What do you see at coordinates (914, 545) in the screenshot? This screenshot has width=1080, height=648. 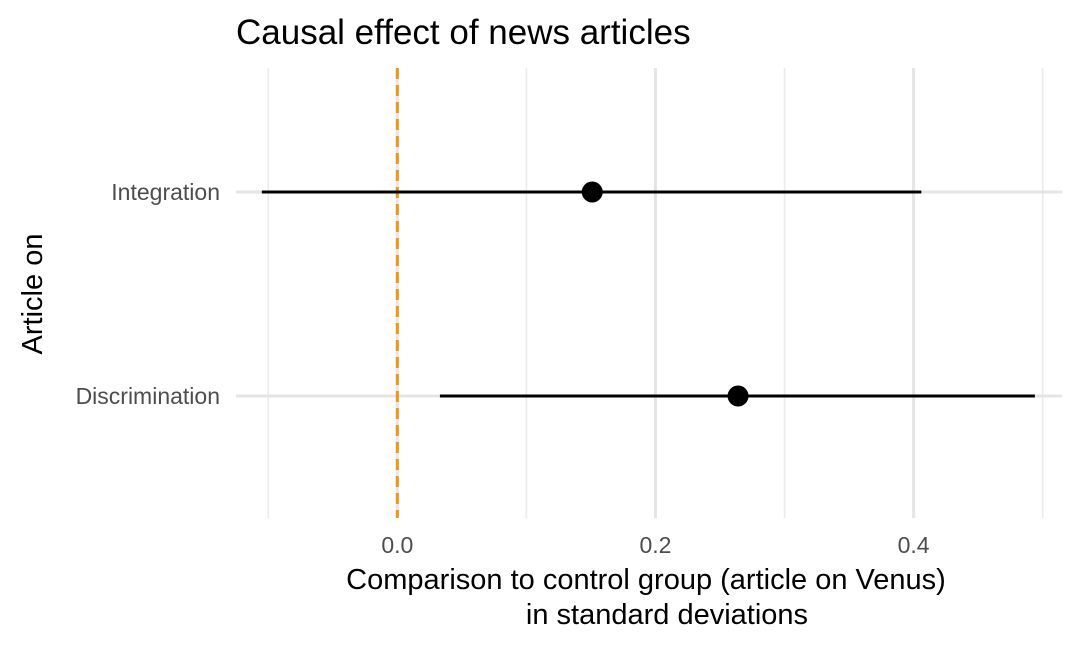 I see `x-tick-label: 0.4` at bounding box center [914, 545].